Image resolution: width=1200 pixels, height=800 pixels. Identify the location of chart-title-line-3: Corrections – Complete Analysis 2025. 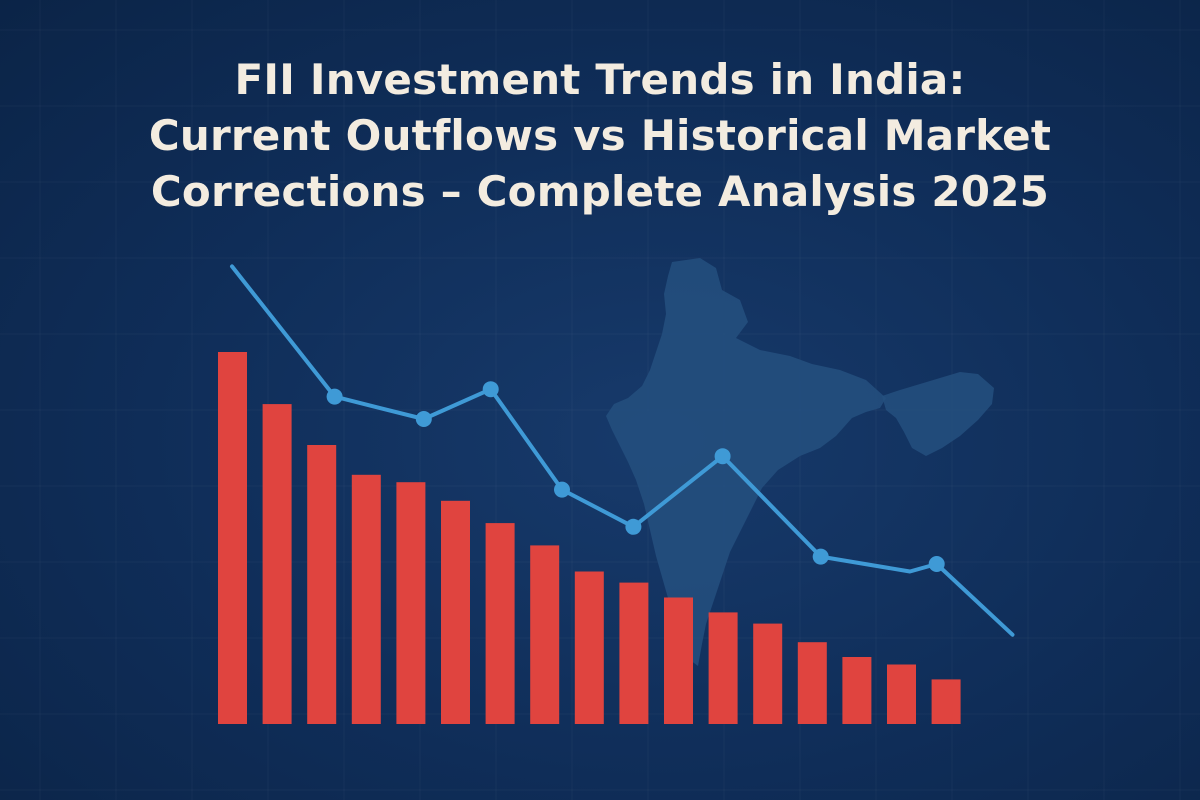
(600, 191).